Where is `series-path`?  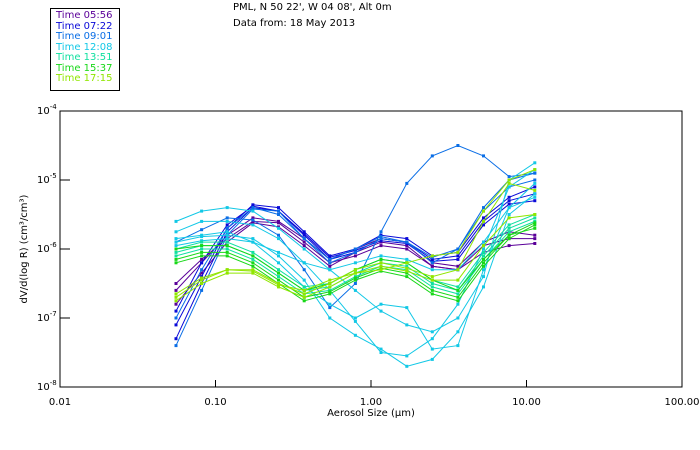
series-path is located at coordinates (355, 258).